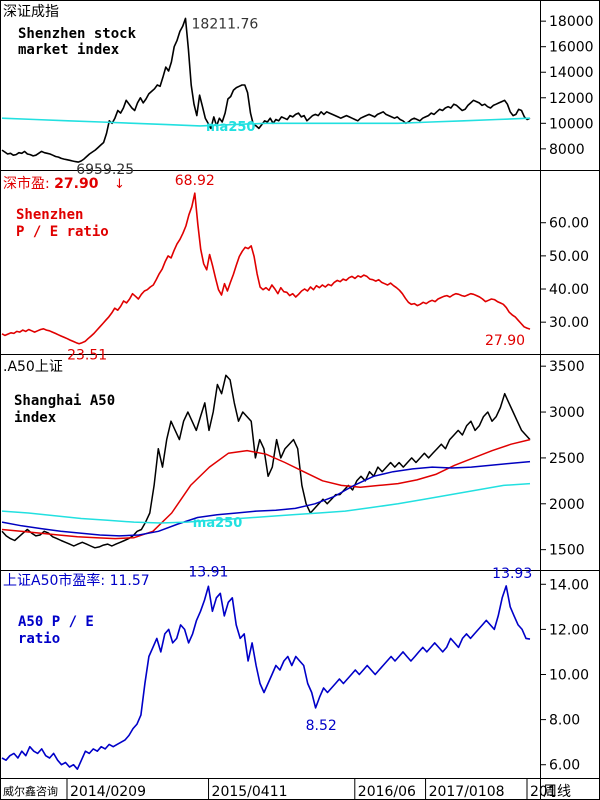  What do you see at coordinates (567, 150) in the screenshot?
I see `y-tick-label: 8000` at bounding box center [567, 150].